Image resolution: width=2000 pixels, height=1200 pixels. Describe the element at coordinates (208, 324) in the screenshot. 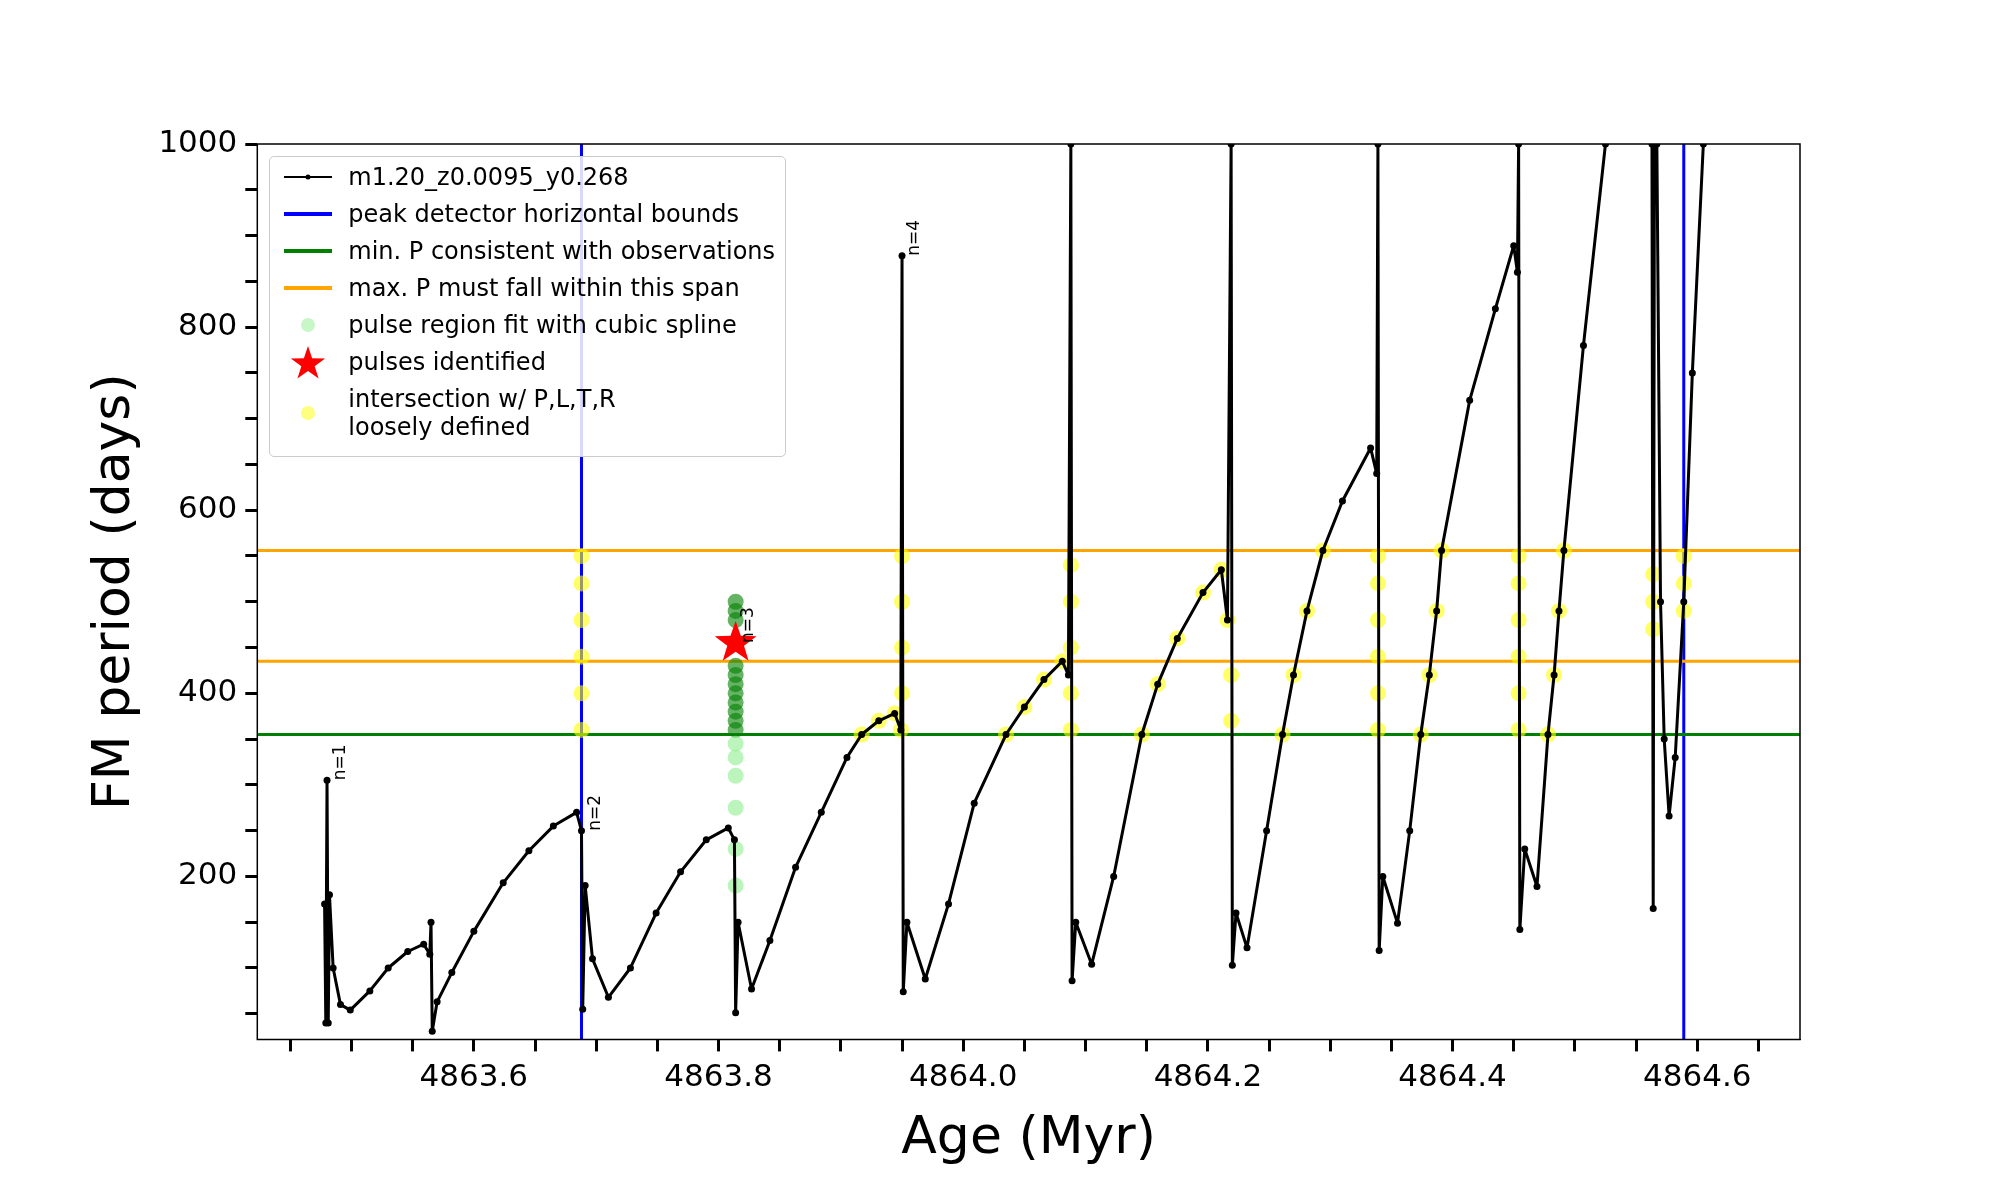

I see `y-tick-label: 800` at that location.